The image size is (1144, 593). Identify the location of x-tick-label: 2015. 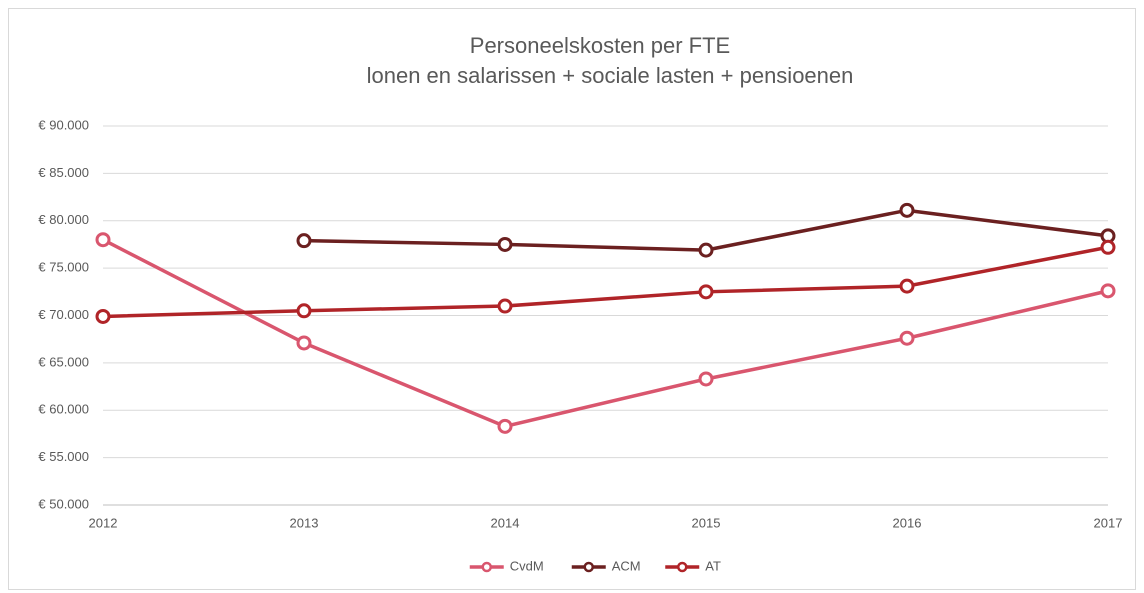
(706, 522).